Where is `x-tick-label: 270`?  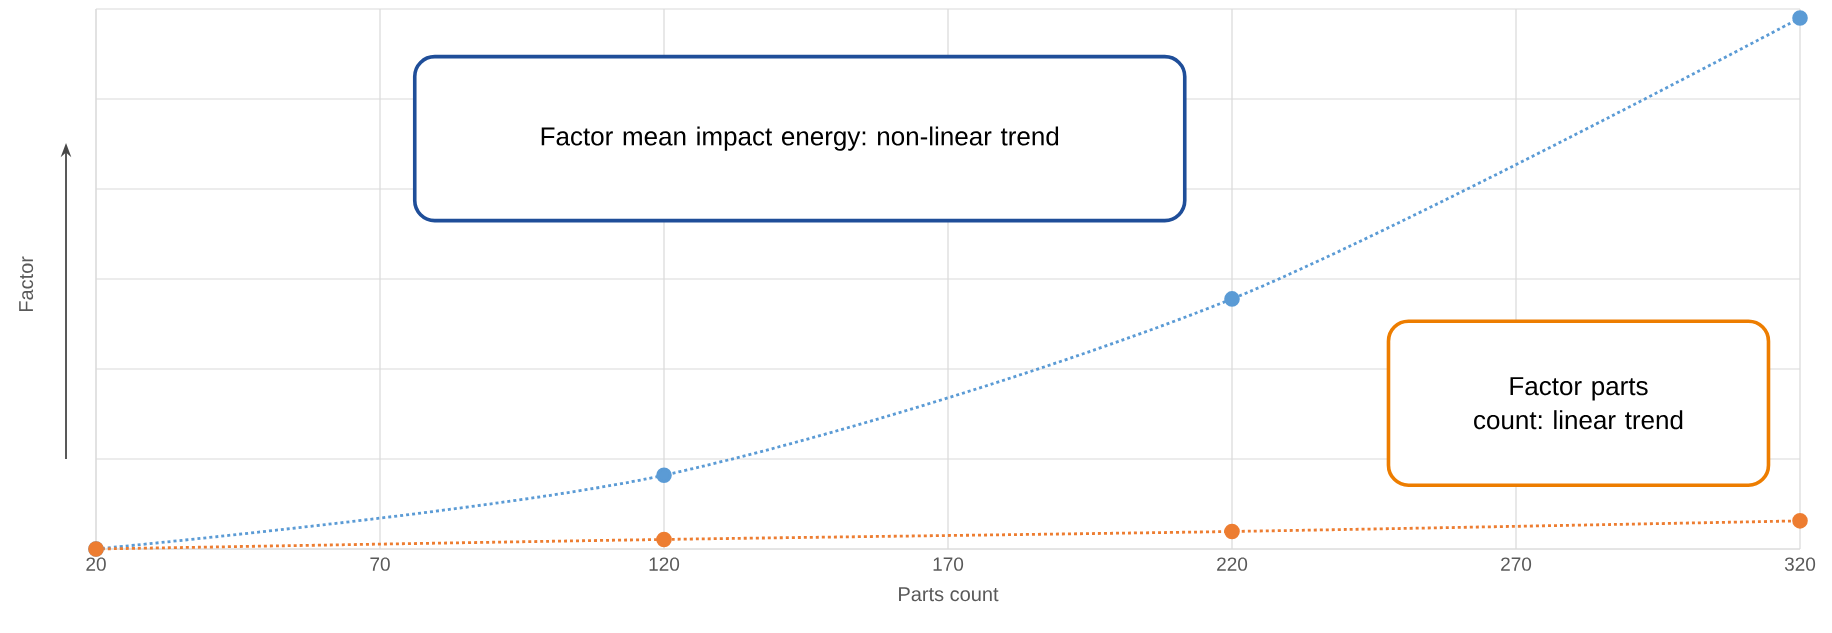
x-tick-label: 270 is located at coordinates (1516, 564).